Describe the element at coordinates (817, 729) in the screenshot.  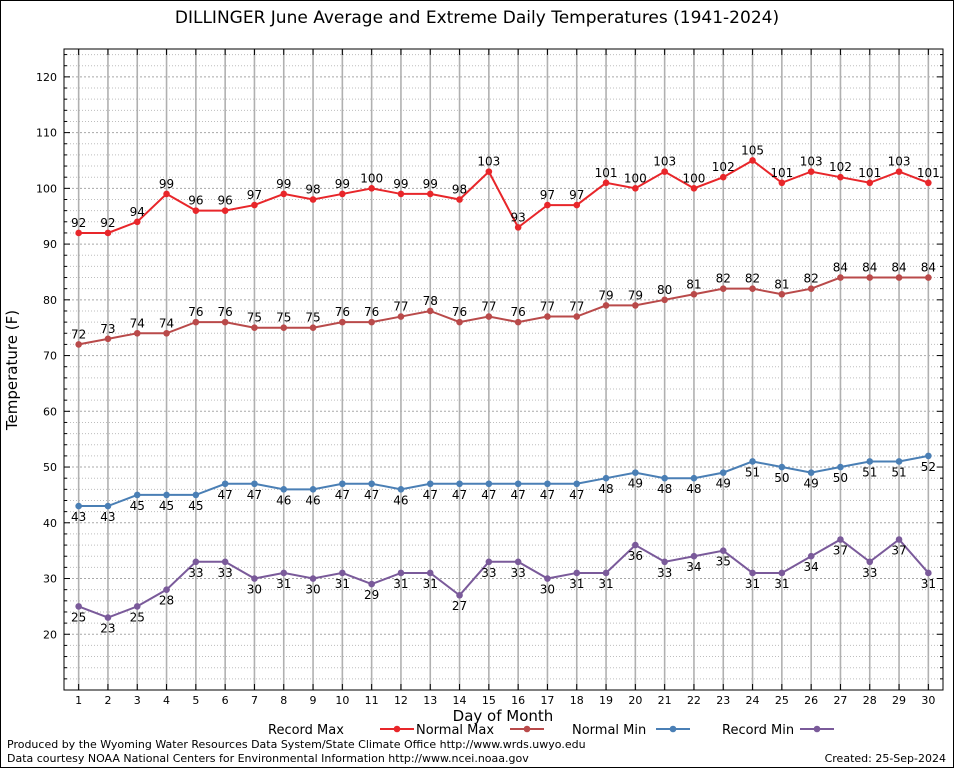
I see `record-min-legend-marker` at that location.